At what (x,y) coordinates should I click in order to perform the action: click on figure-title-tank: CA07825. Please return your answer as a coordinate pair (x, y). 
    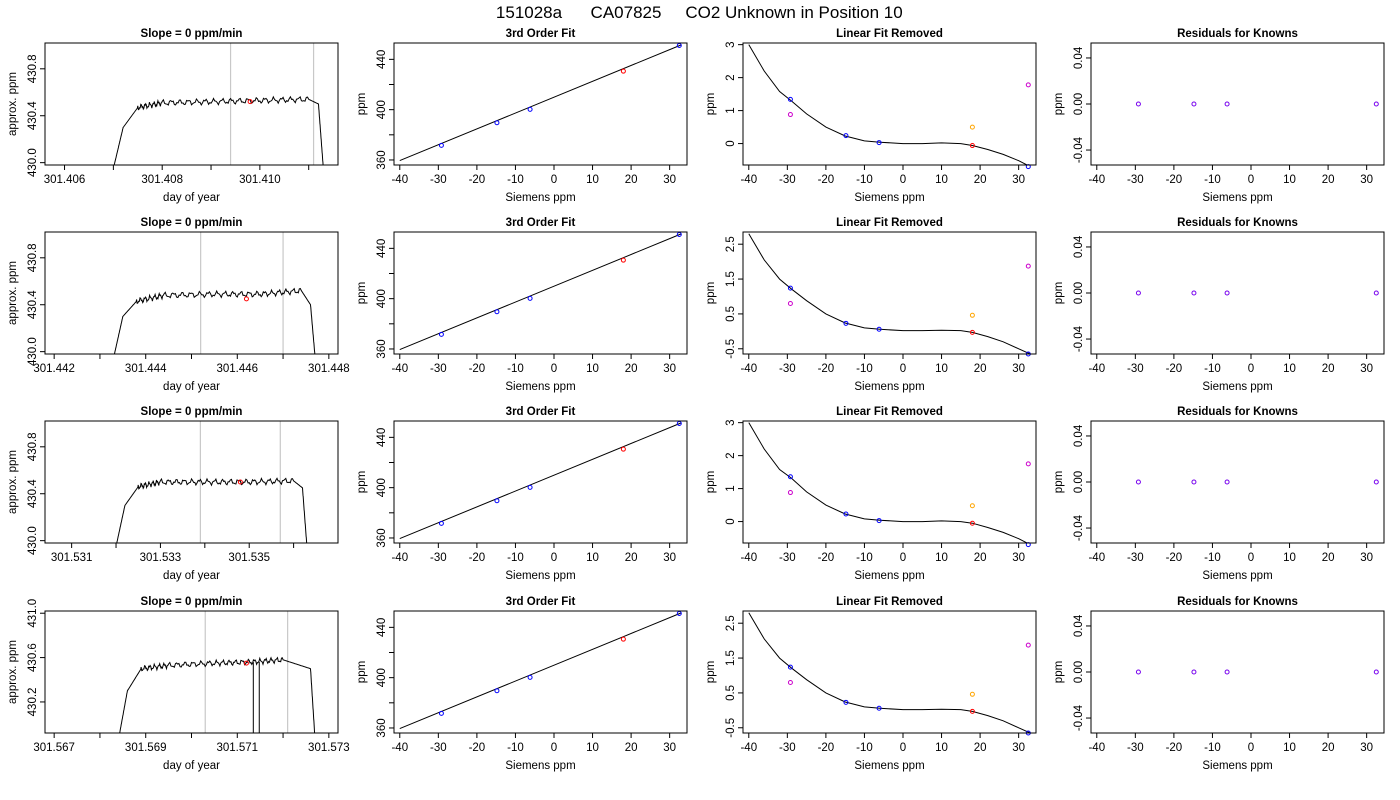
    Looking at the image, I should click on (626, 12).